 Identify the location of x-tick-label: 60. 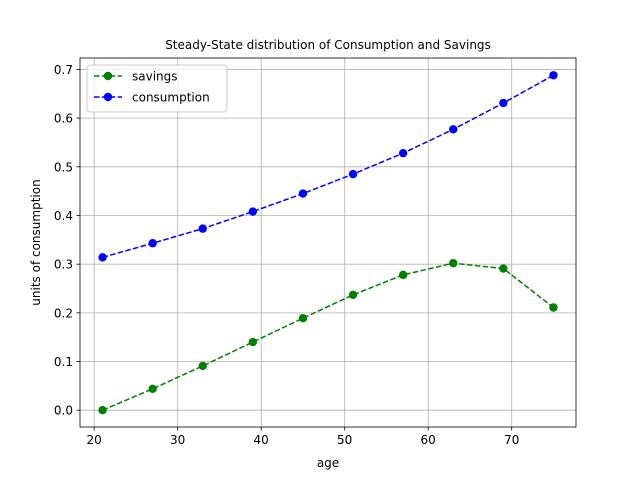
(428, 440).